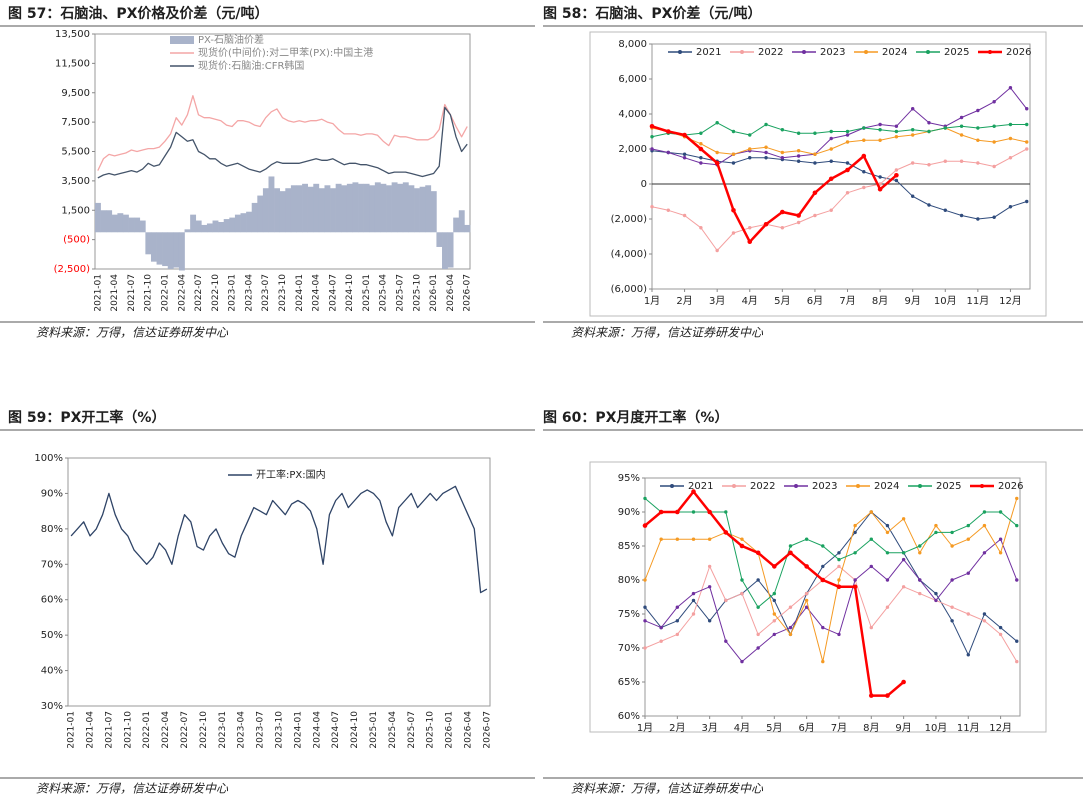 The height and width of the screenshot is (805, 1088). Describe the element at coordinates (847, 301) in the screenshot. I see `x-tick-label: 7月` at that location.